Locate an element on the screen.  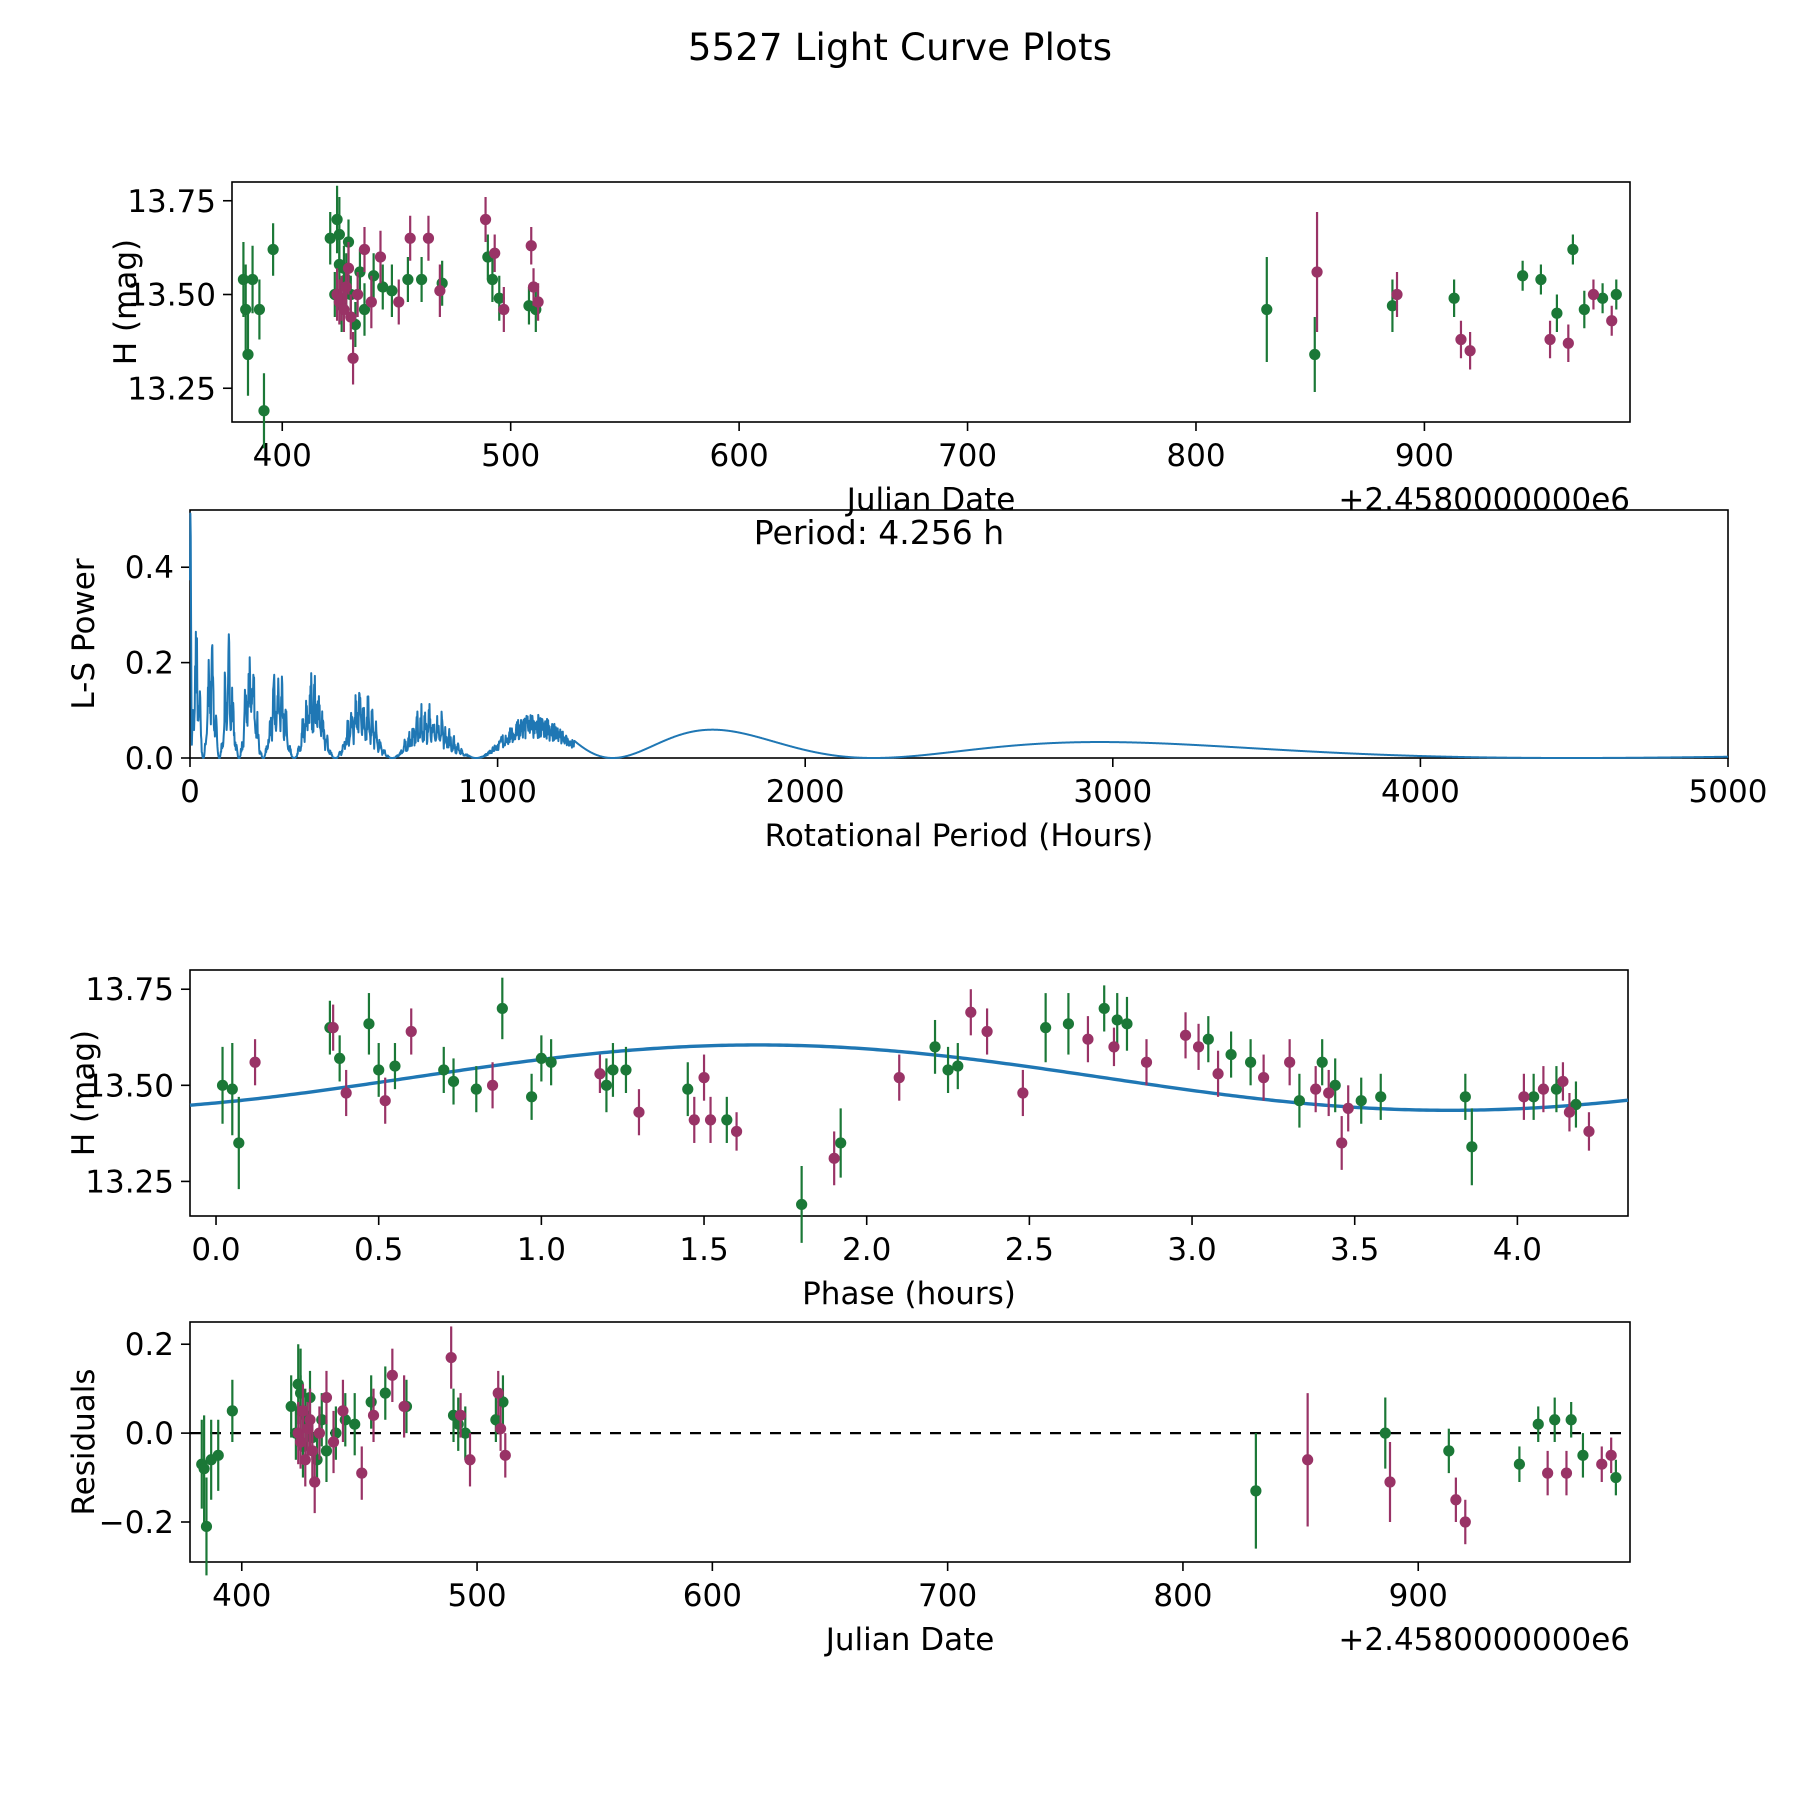
x-tick-label: 4.0 is located at coordinates (1517, 1250).